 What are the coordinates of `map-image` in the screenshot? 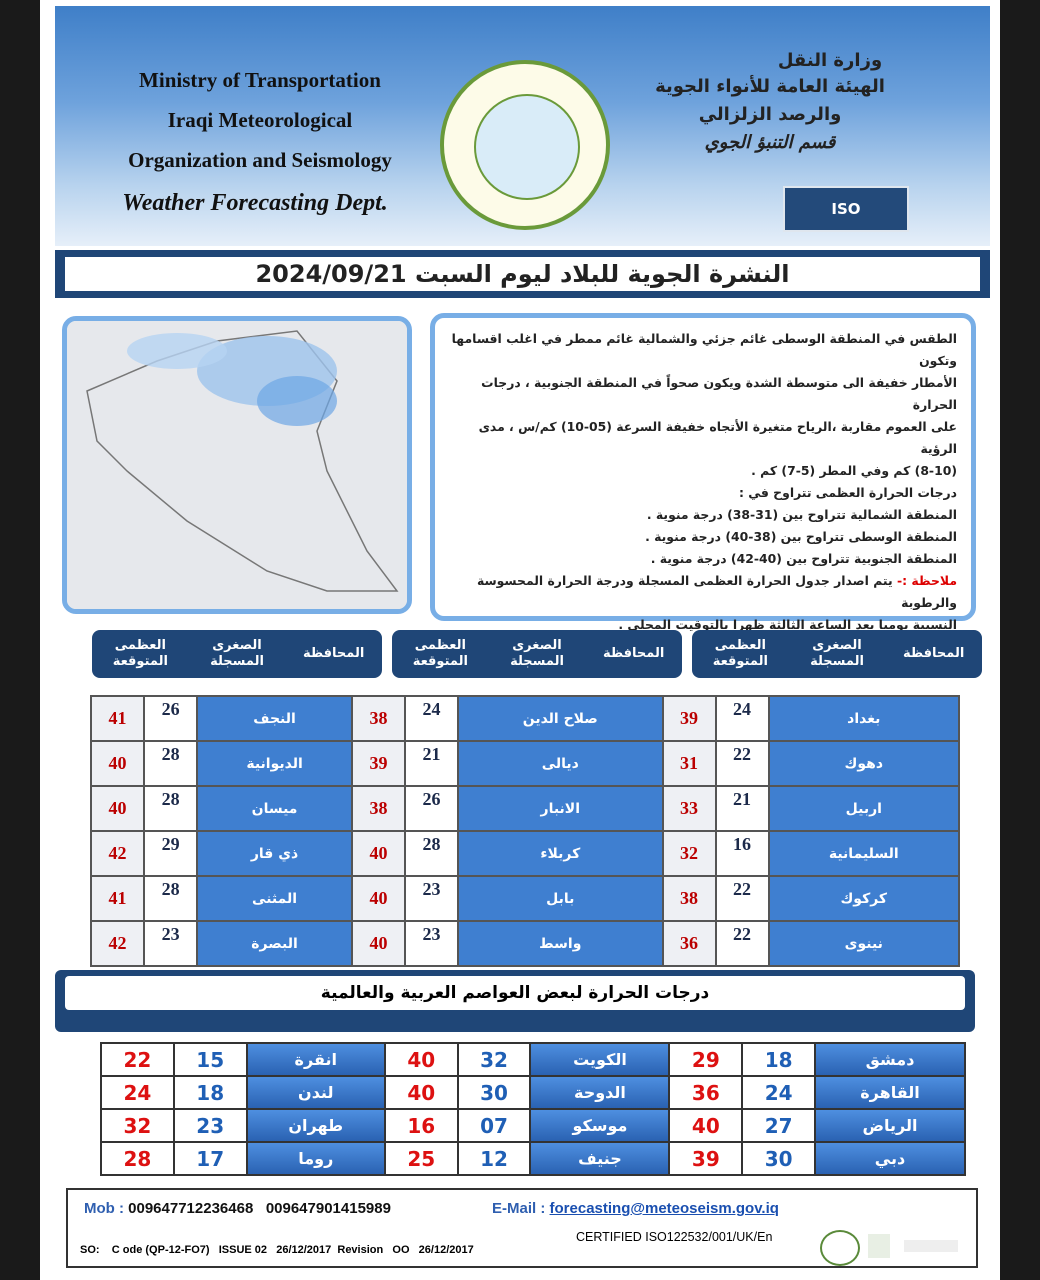 It's located at (237, 465).